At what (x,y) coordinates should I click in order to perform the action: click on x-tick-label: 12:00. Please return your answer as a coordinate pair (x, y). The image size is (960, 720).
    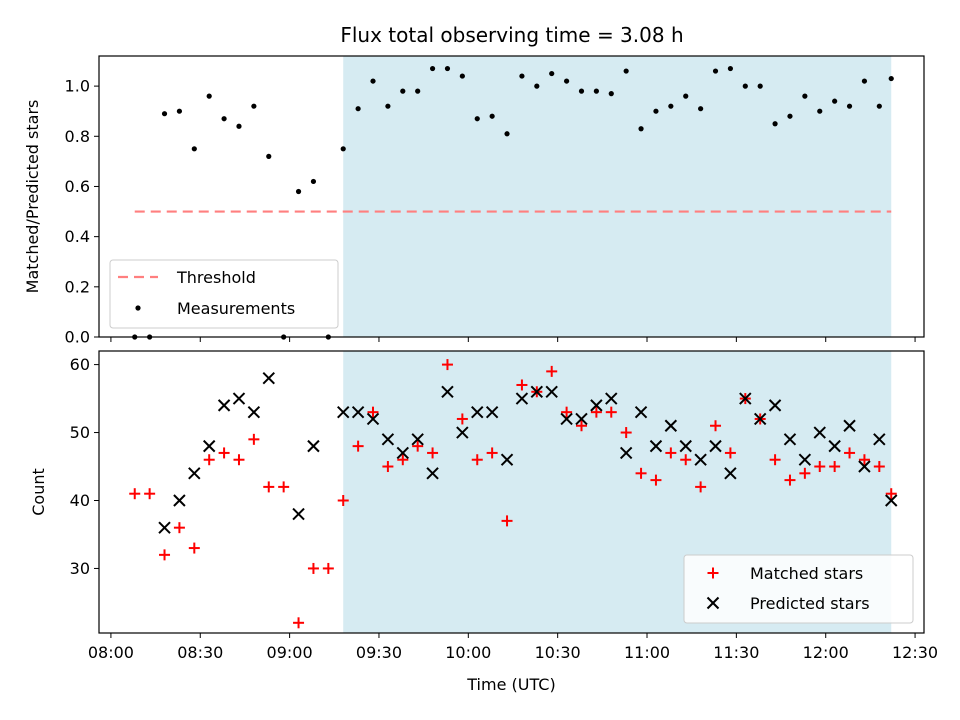
    Looking at the image, I should click on (826, 652).